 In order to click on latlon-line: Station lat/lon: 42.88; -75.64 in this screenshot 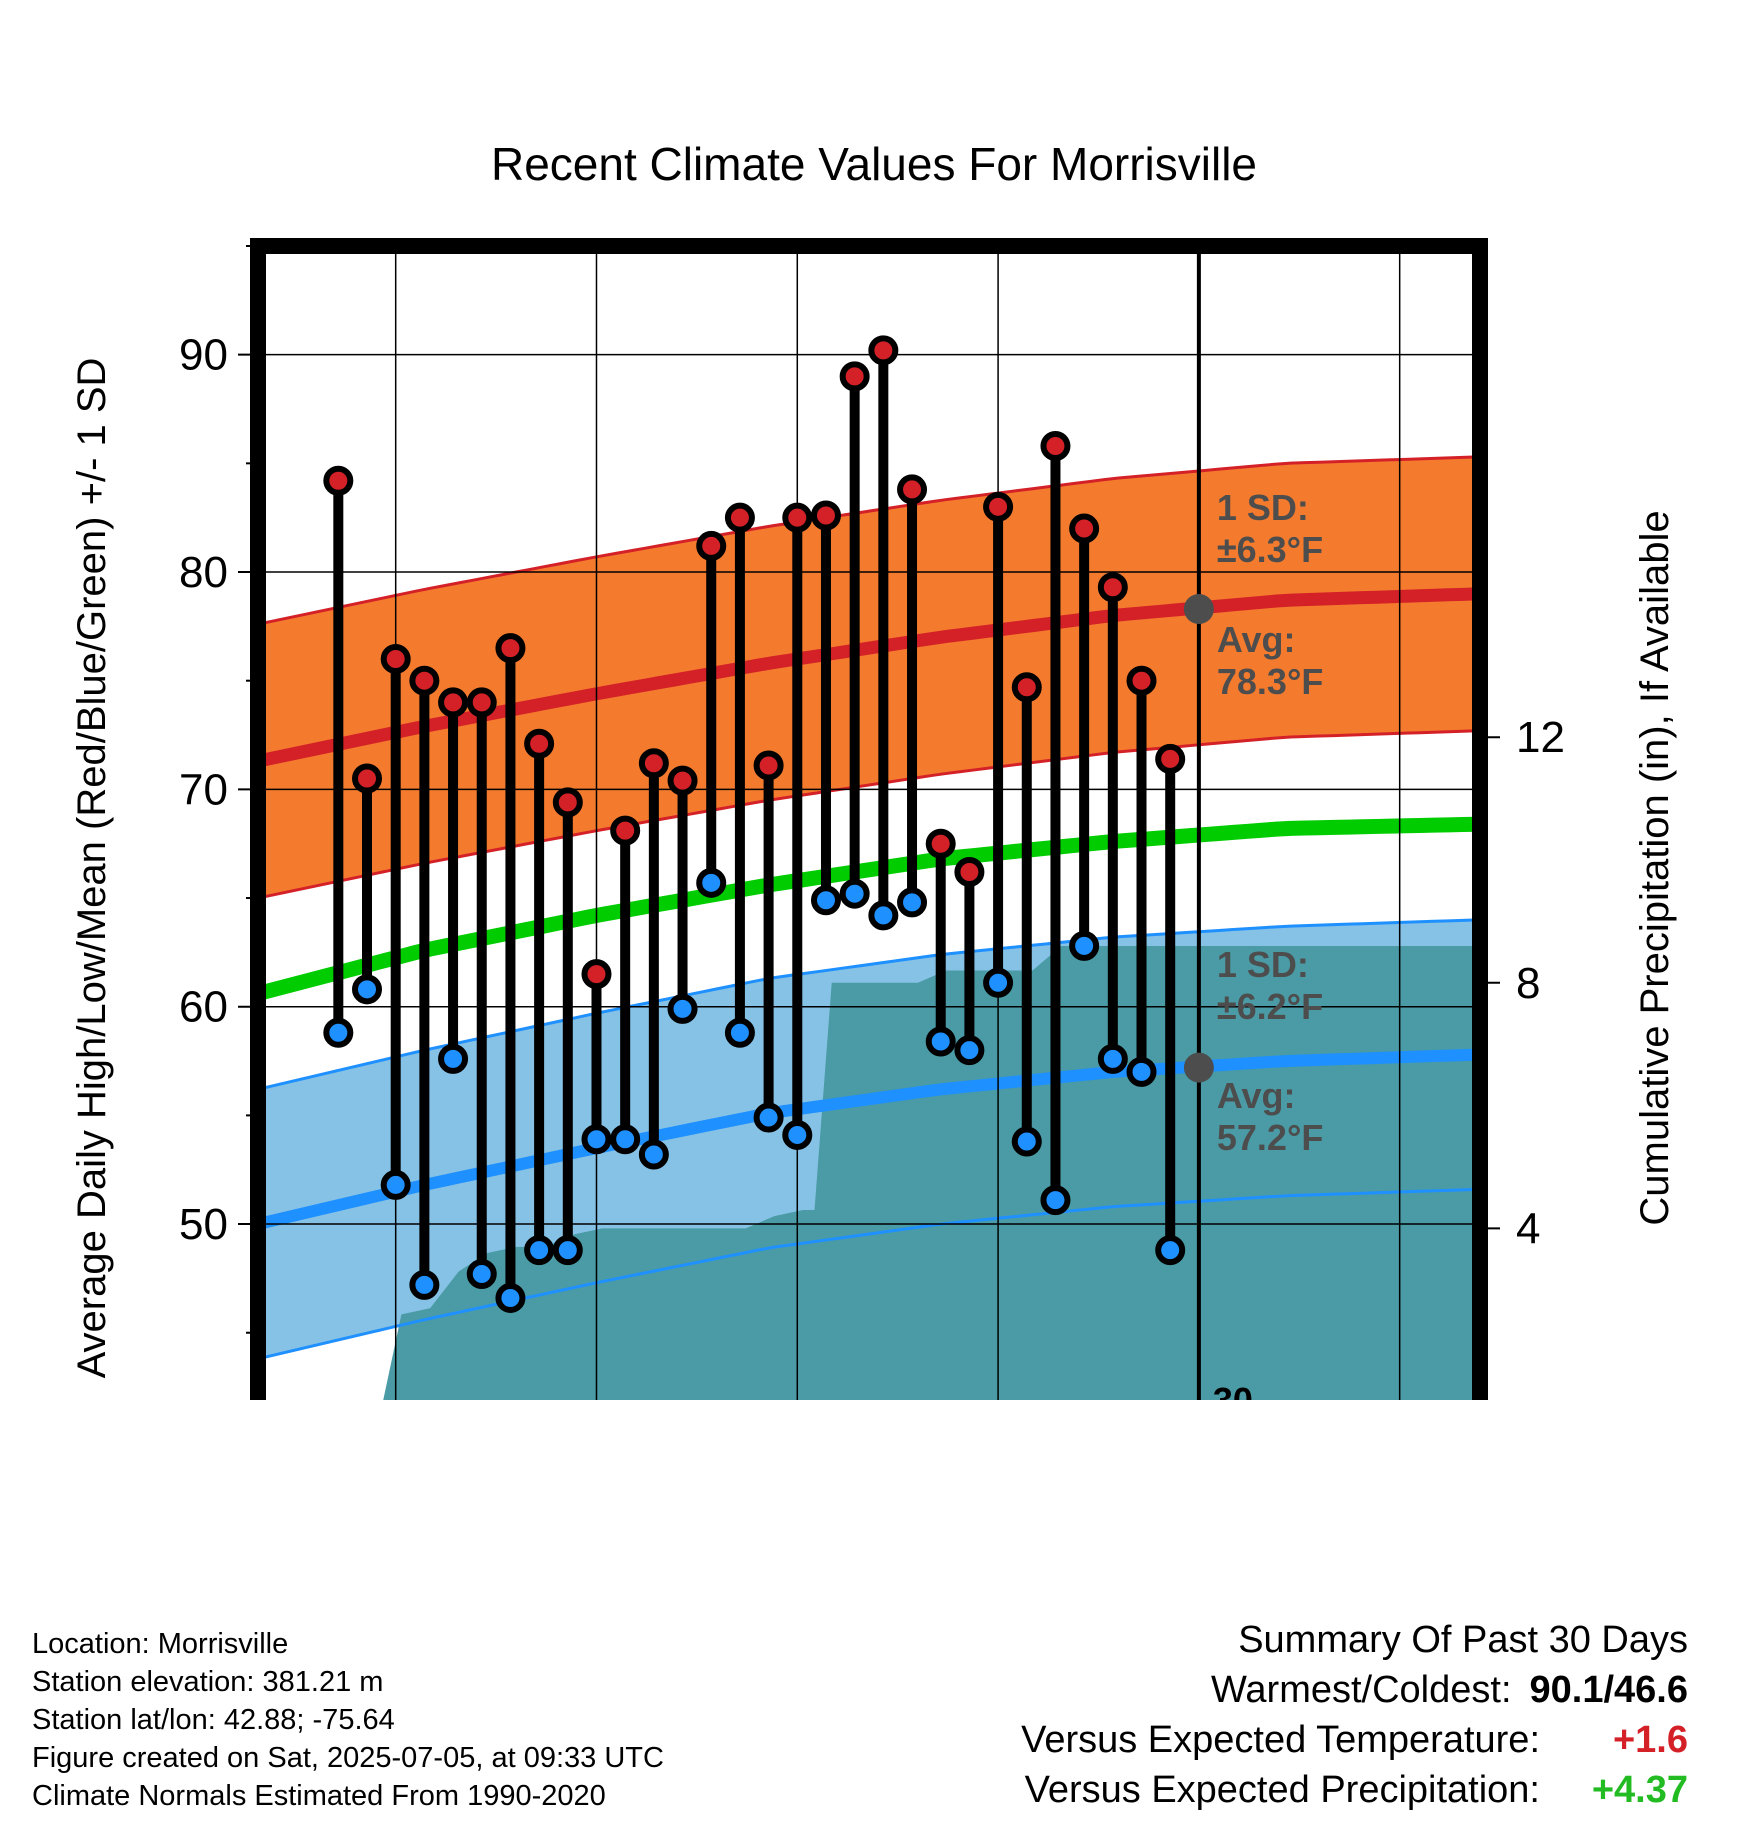, I will do `click(213, 1720)`.